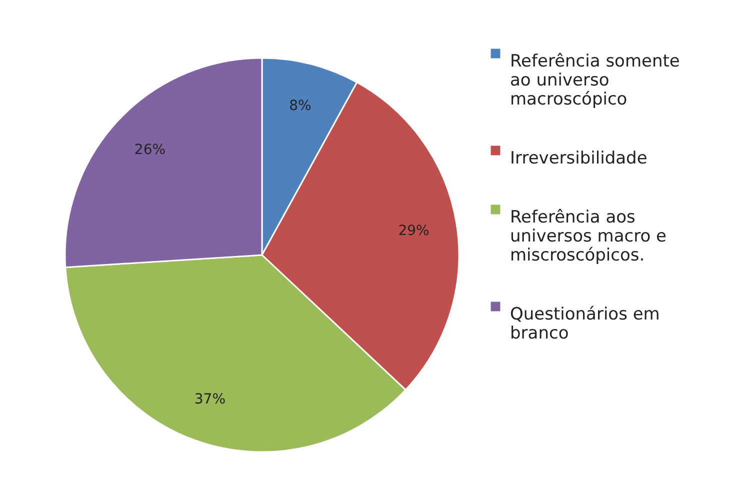 This screenshot has height=499, width=751. Describe the element at coordinates (585, 324) in the screenshot. I see `legend-label: Questionários em branco` at that location.